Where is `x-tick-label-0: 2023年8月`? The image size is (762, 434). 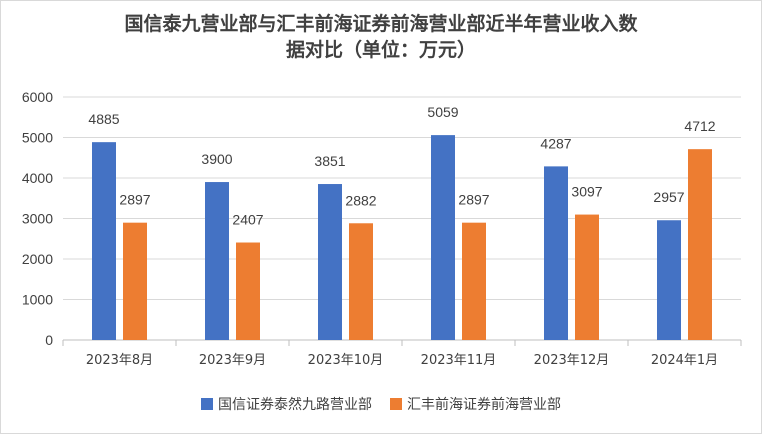
x-tick-label-0: 2023年8月 is located at coordinates (119, 360).